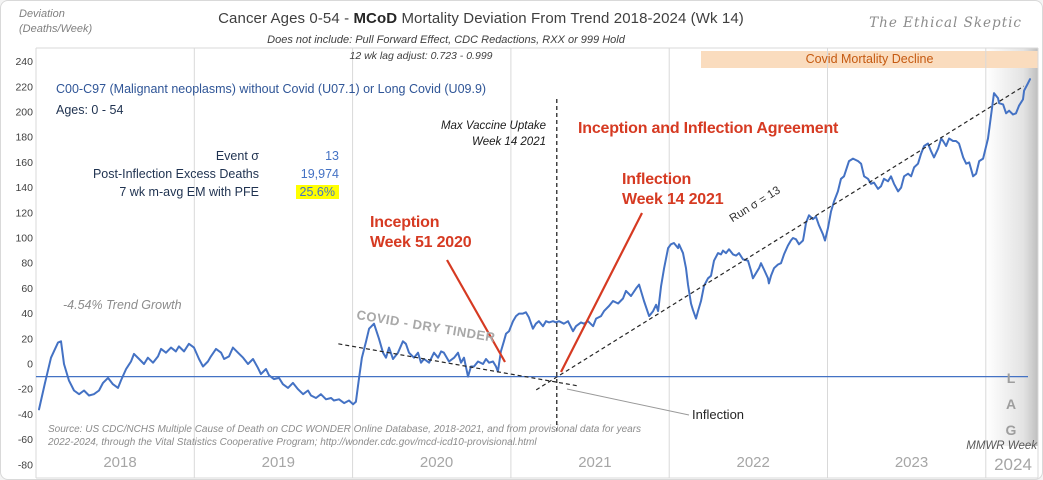  What do you see at coordinates (1013, 464) in the screenshot?
I see `x-axis-year-label: 2024` at bounding box center [1013, 464].